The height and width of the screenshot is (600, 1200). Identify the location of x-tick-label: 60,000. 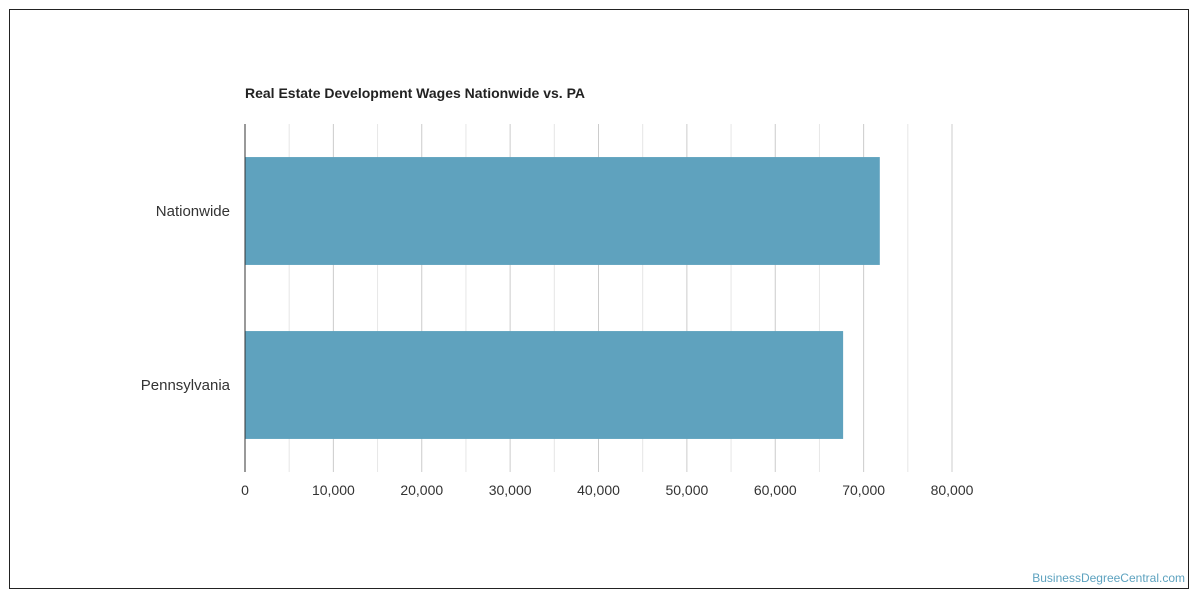
(775, 490).